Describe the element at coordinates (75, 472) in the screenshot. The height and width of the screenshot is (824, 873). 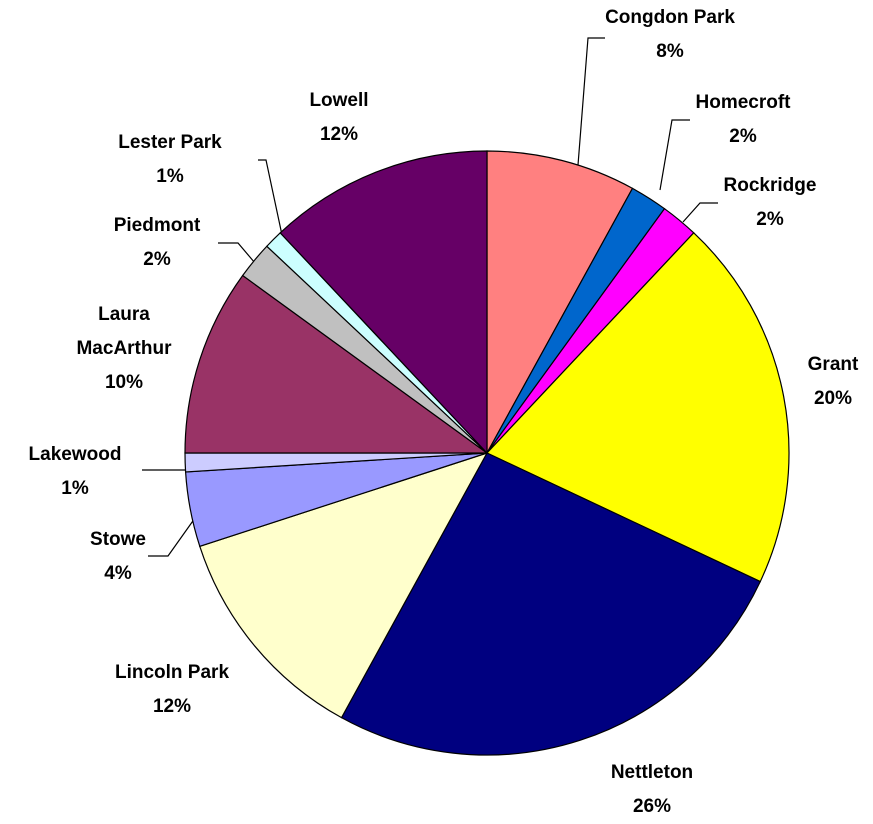
I see `slice-label: Lakewood 1%` at that location.